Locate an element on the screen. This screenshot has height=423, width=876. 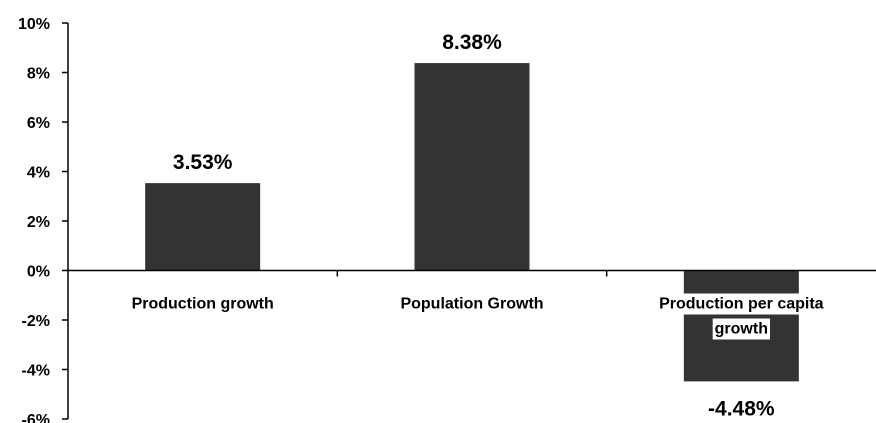
y-tick-label: -6% is located at coordinates (36, 417).